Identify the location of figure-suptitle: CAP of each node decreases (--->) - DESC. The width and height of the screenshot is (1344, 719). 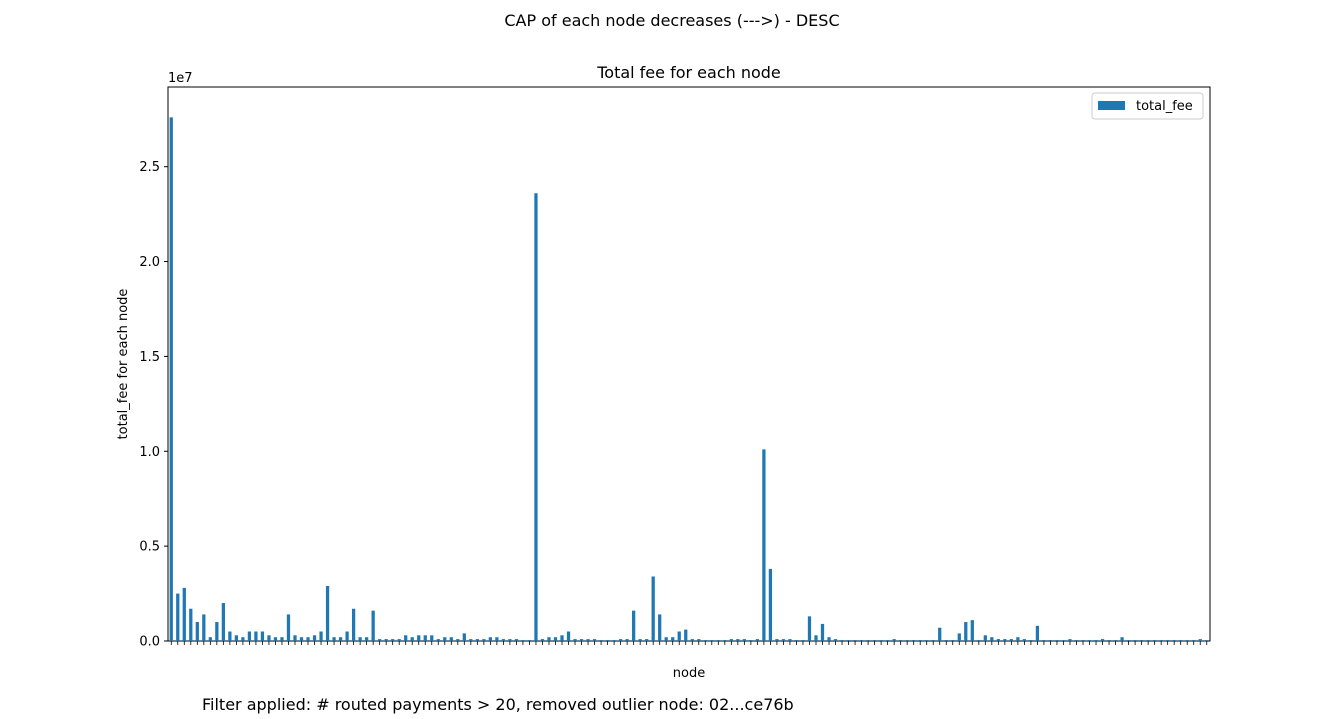
(672, 20).